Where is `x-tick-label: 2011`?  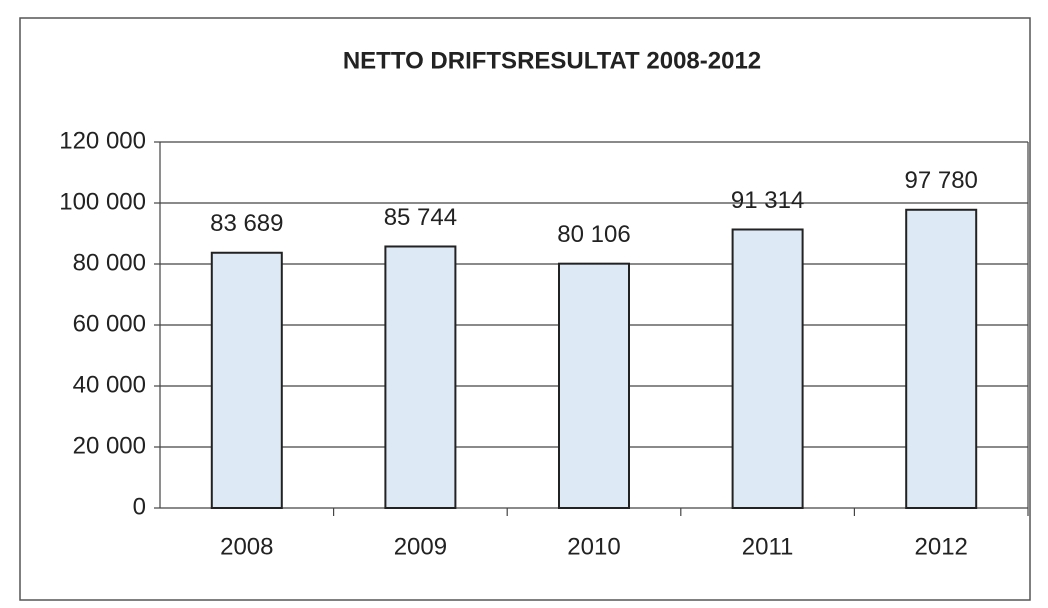
x-tick-label: 2011 is located at coordinates (768, 546).